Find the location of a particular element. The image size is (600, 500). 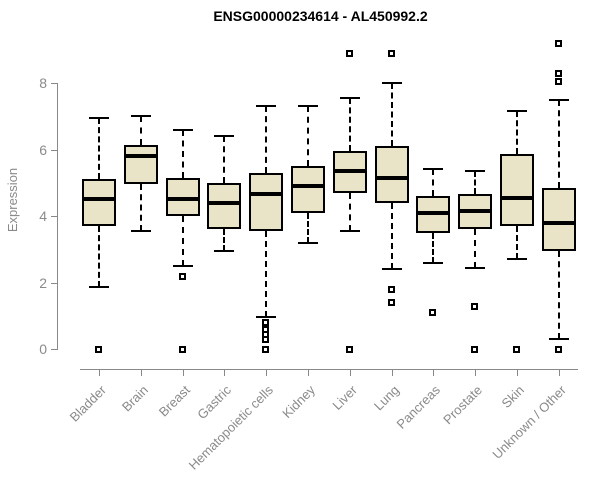

y-tick-label: 6 is located at coordinates (43, 149).